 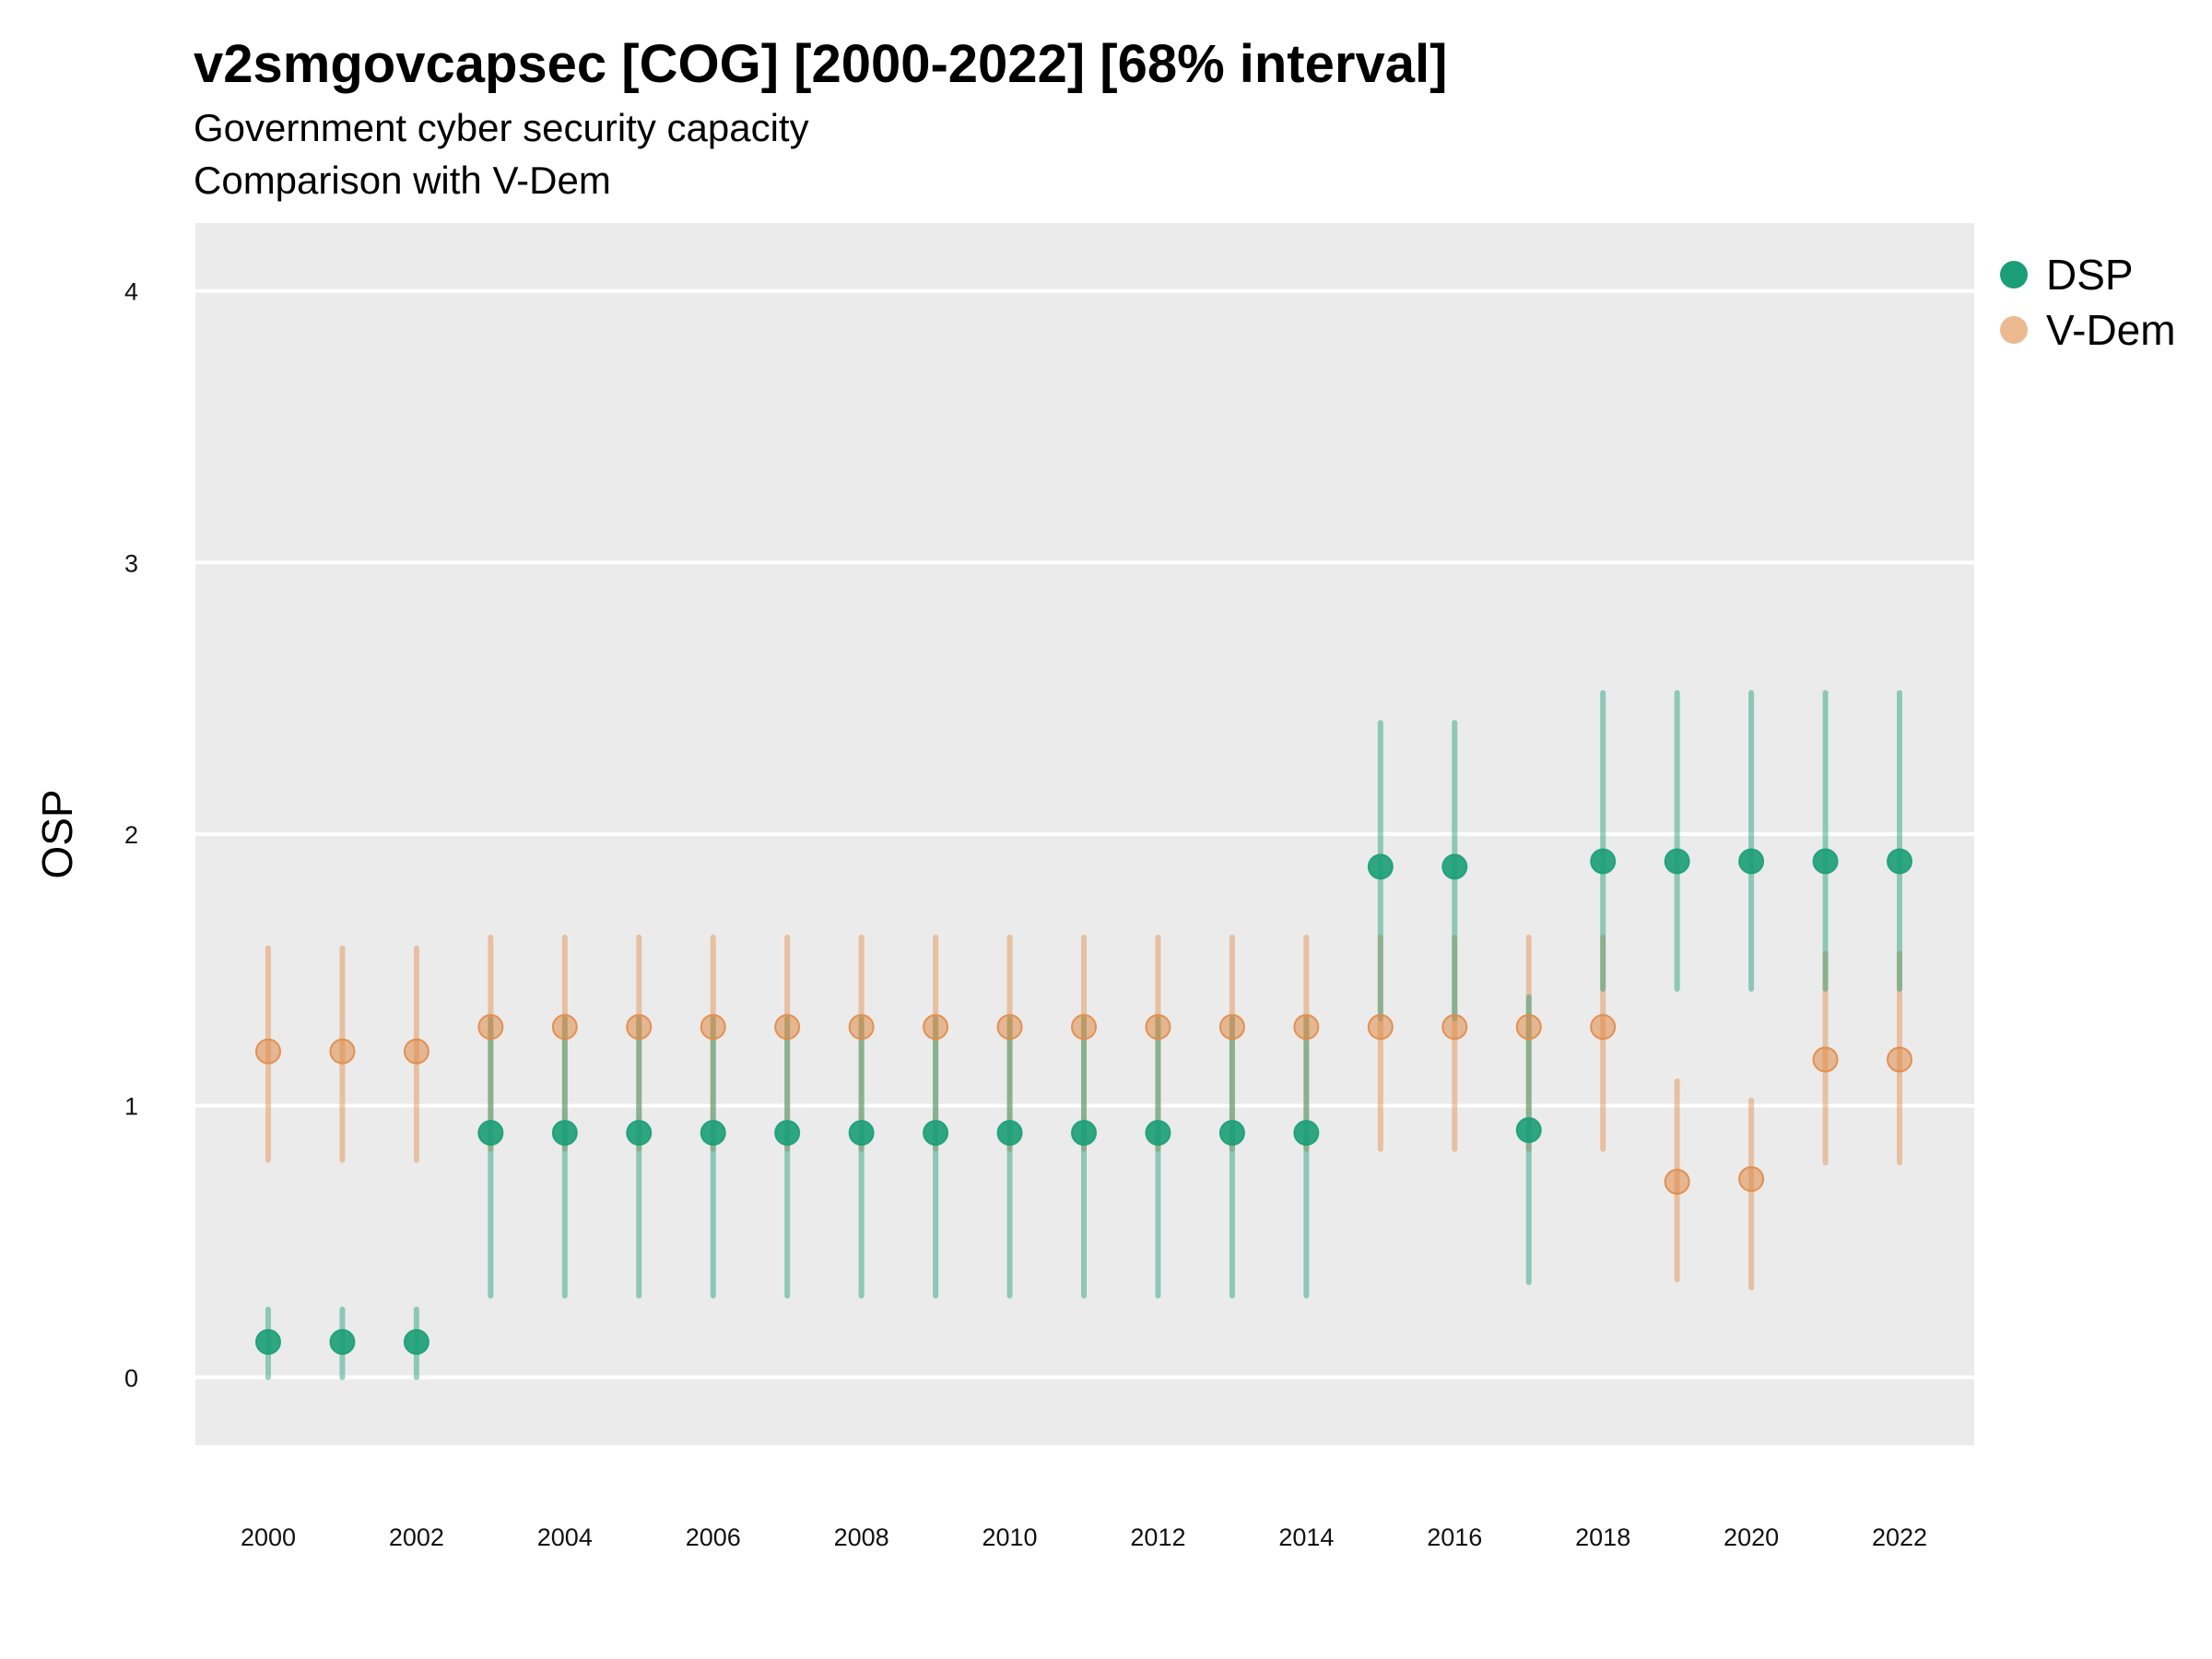 I want to click on legend: DSP V-Dem, so click(x=2088, y=302).